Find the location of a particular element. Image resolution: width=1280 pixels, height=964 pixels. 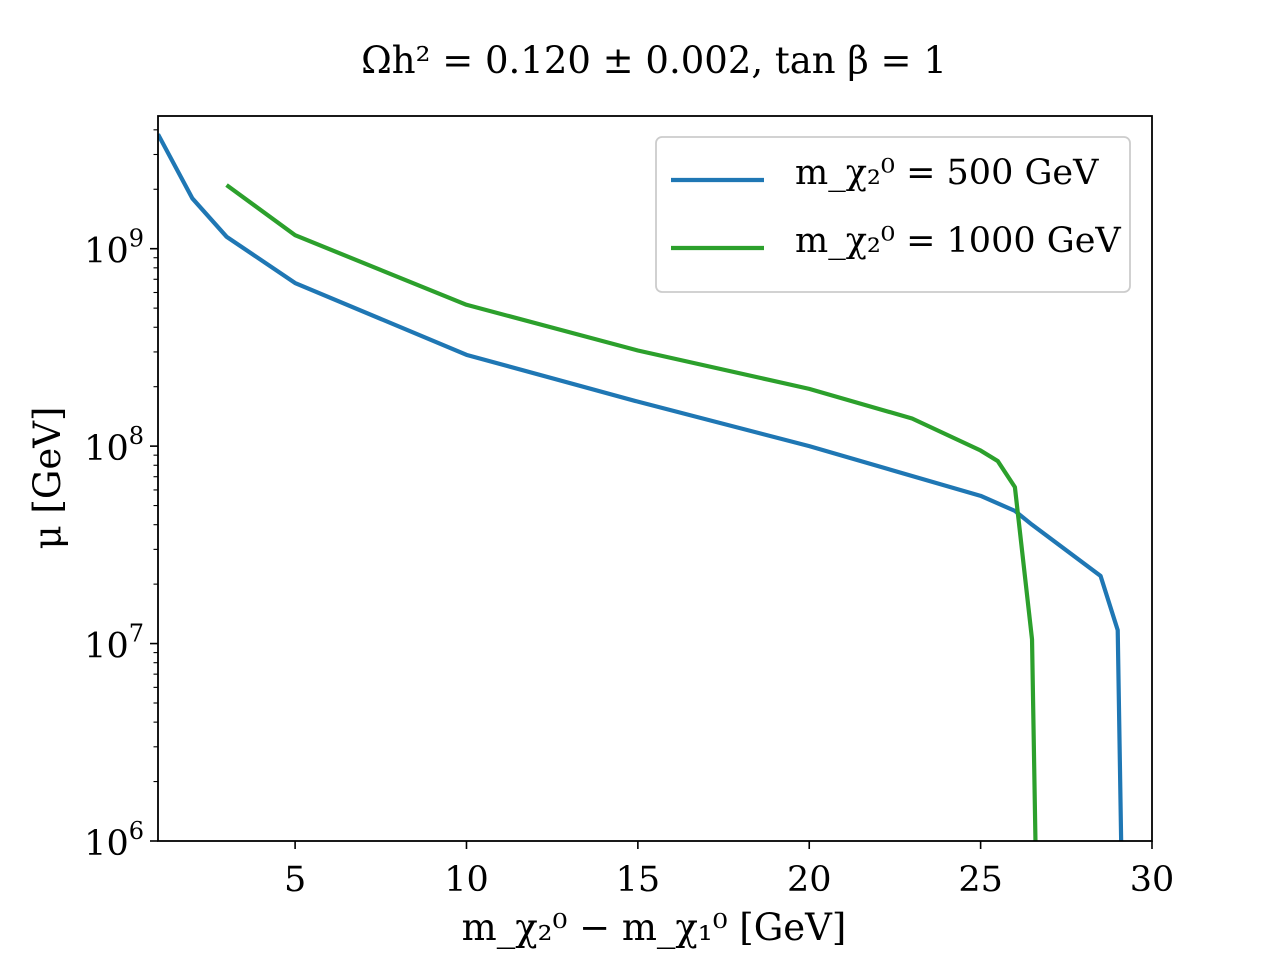

y-tick-label: 10⁶ is located at coordinates (114, 840).